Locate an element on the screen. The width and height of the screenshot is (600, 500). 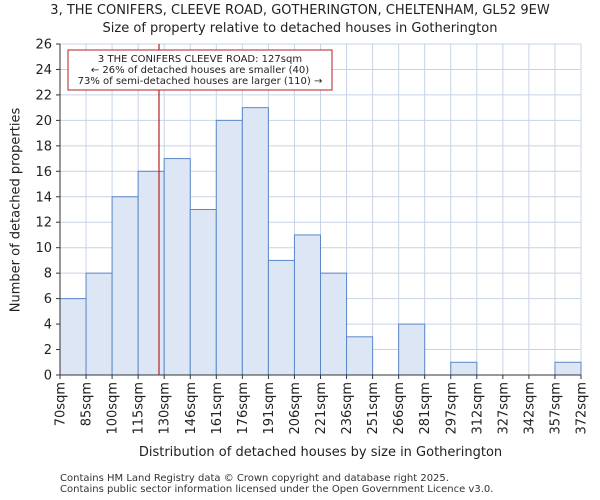
y-tick-label: 12 is located at coordinates (43, 223).